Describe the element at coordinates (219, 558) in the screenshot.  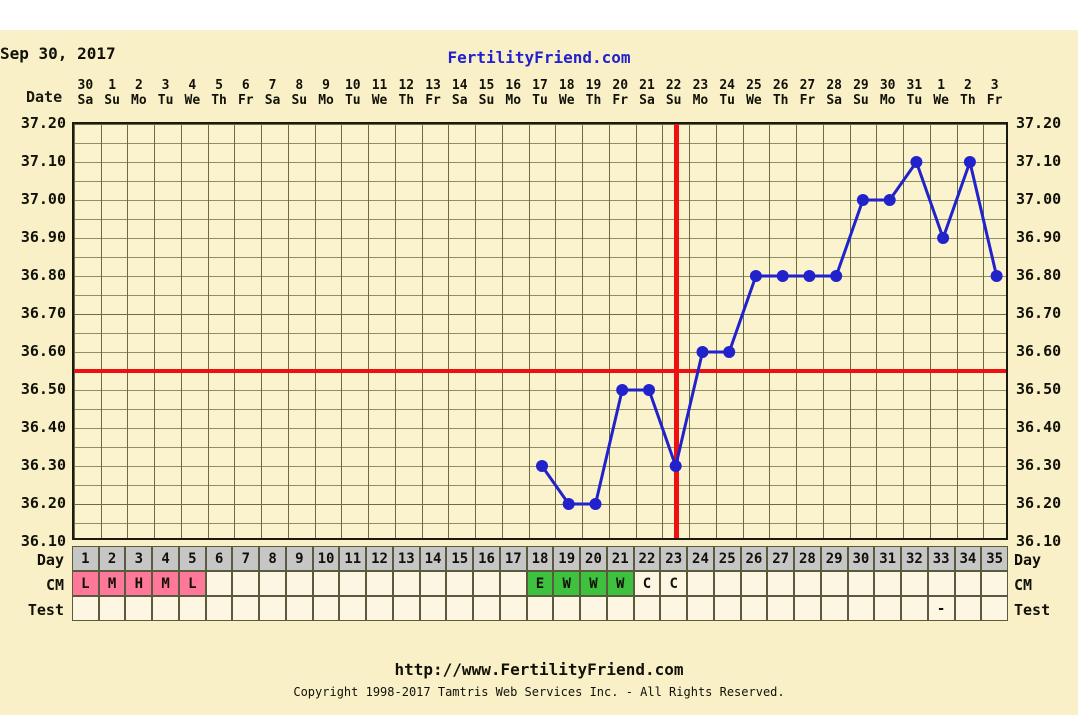
I see `day-cell: 6` at that location.